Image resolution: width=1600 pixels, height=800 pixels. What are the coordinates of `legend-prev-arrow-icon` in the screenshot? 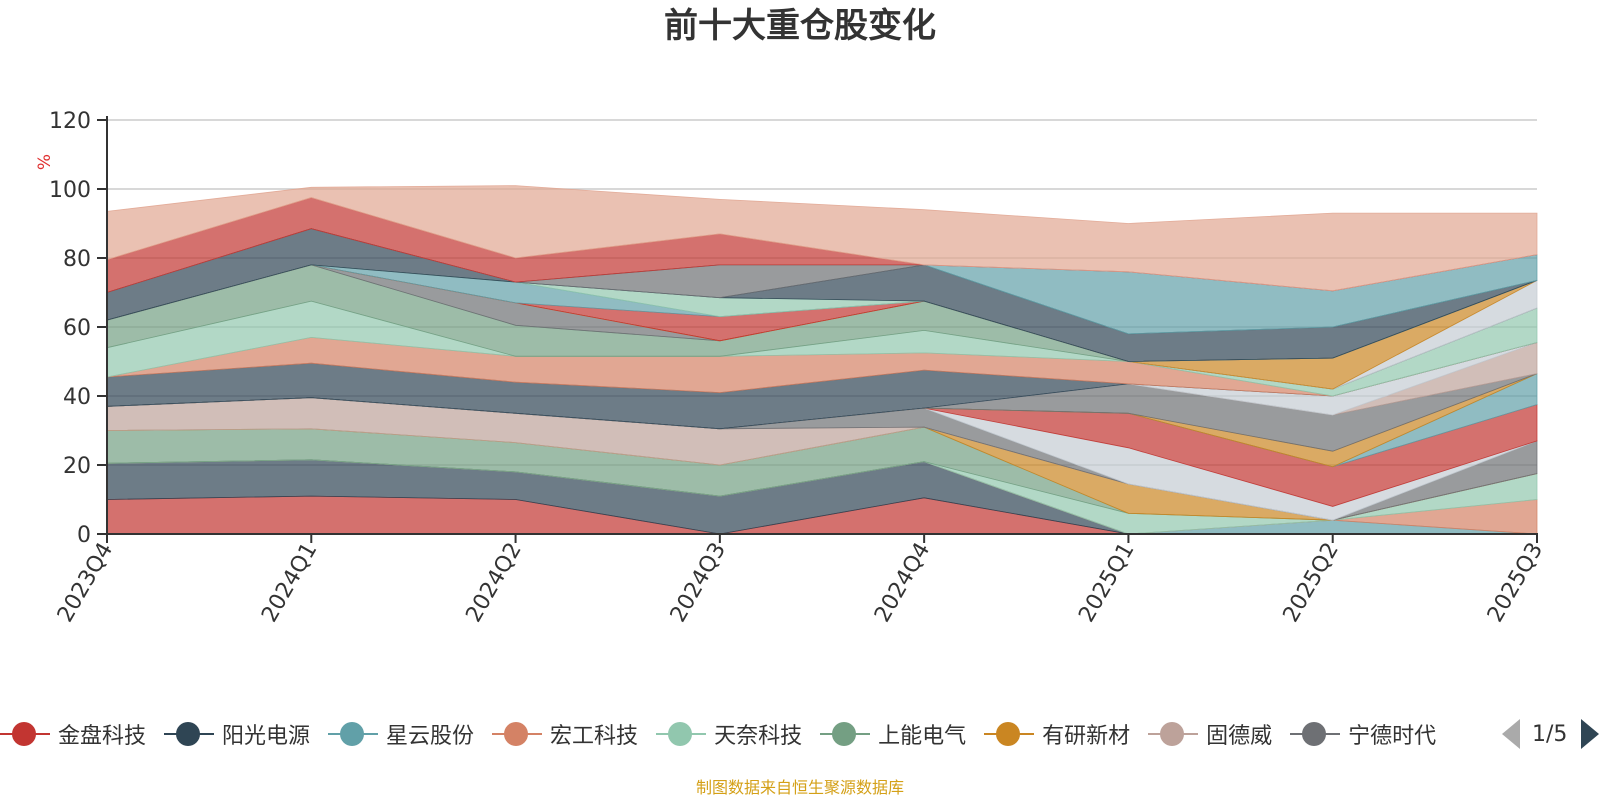 It's located at (1511, 734).